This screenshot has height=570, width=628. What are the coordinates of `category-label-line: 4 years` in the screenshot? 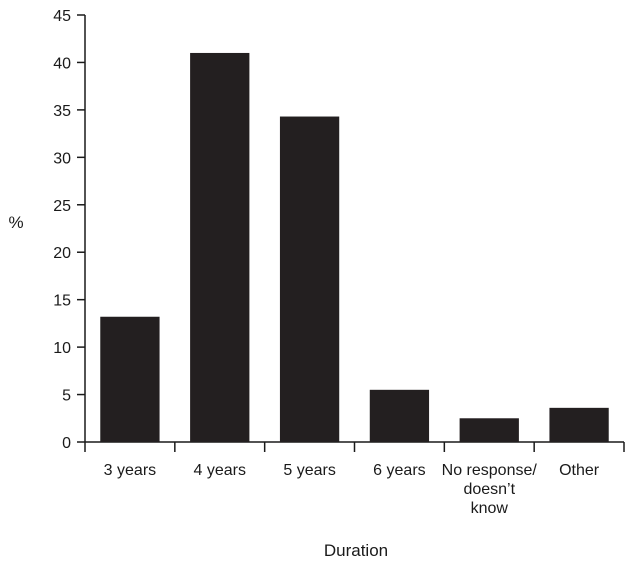 It's located at (220, 470).